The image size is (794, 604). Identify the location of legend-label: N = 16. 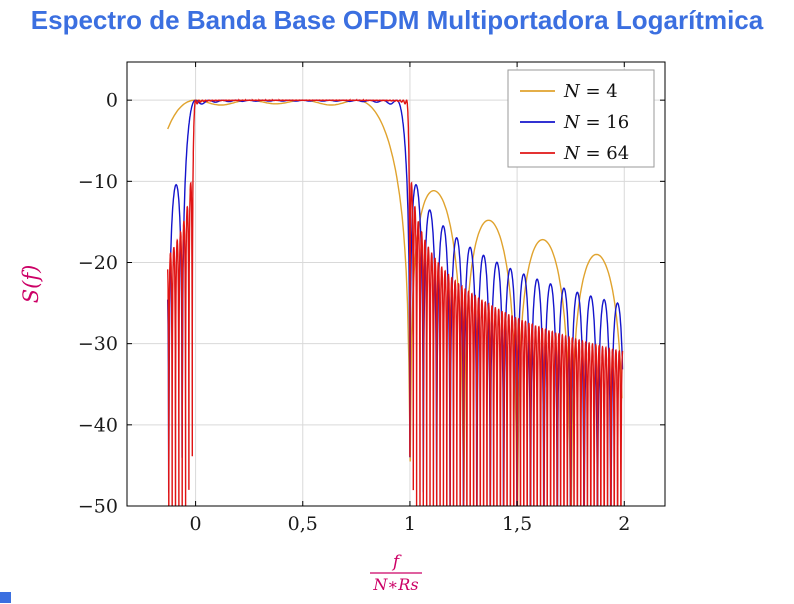
(596, 122).